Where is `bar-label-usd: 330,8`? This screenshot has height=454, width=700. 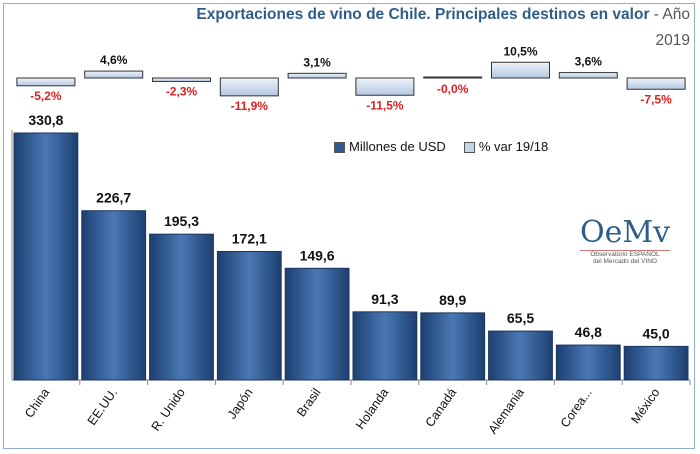 bar-label-usd: 330,8 is located at coordinates (45, 120).